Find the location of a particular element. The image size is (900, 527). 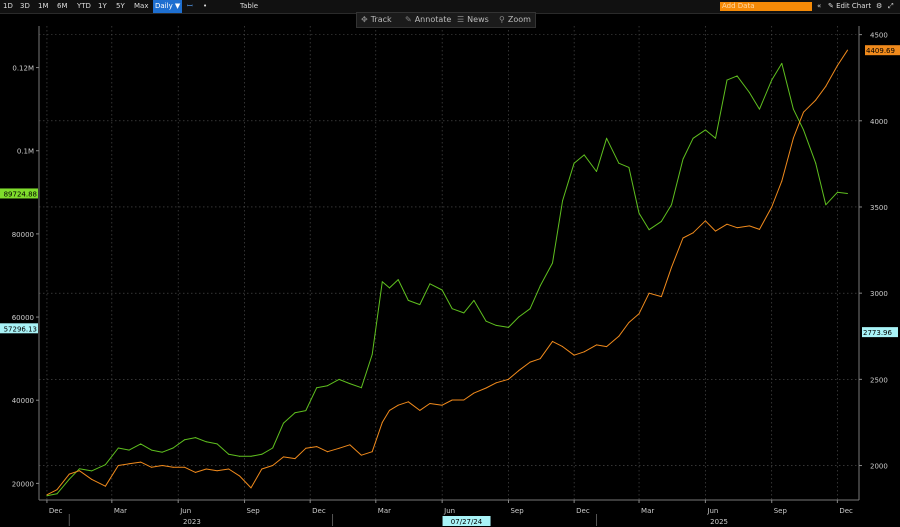

pencil-icon: ✎ is located at coordinates (408, 19).